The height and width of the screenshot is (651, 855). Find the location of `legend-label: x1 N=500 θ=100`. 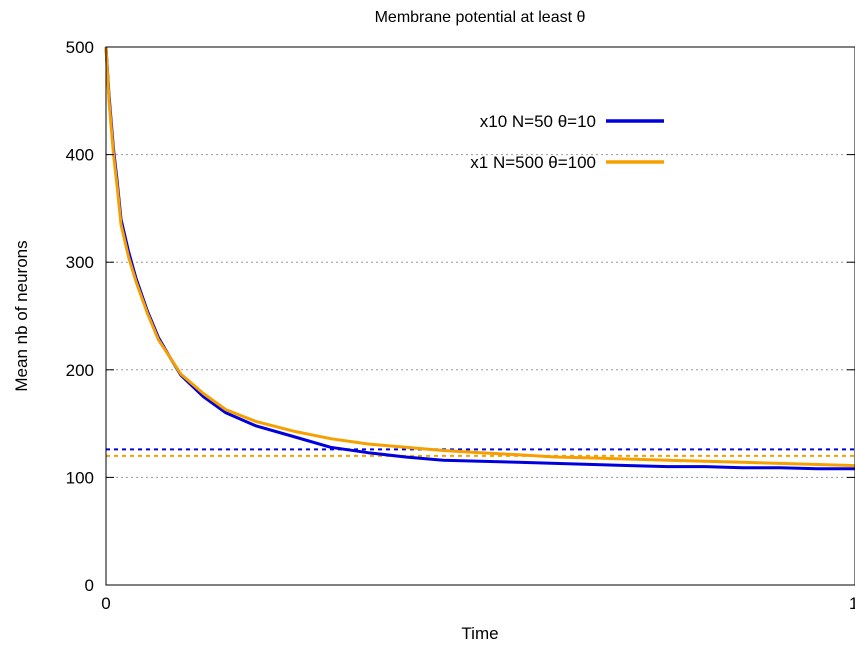

legend-label: x1 N=500 θ=100 is located at coordinates (533, 162).